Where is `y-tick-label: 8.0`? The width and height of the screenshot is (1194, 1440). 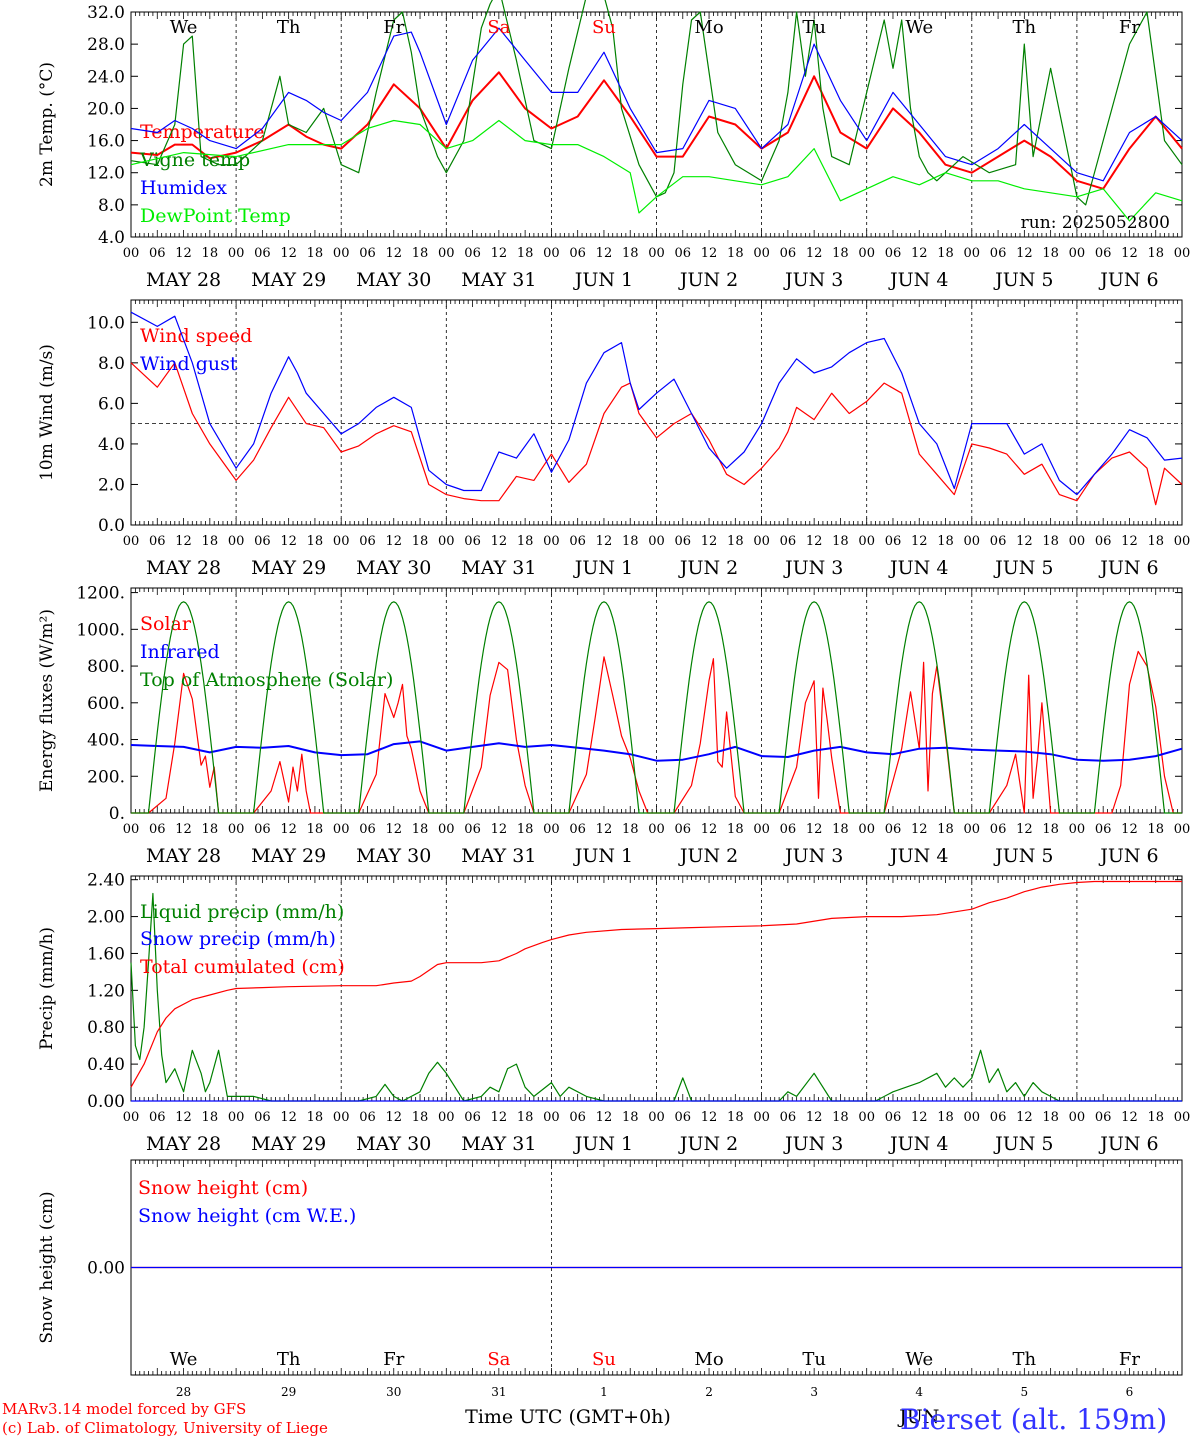 y-tick-label: 8.0 is located at coordinates (111, 364).